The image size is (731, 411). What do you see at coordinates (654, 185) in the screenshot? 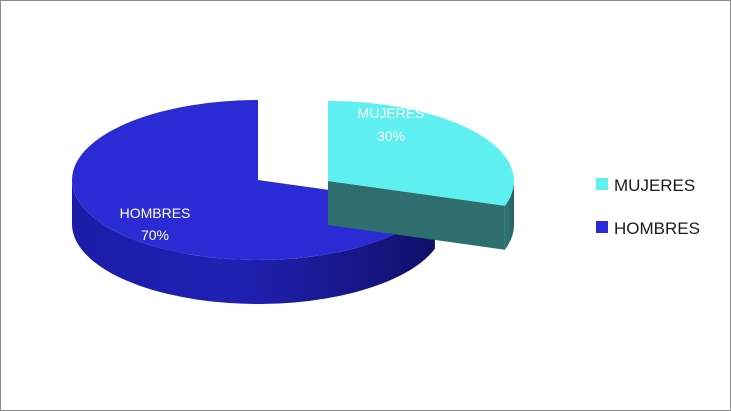
I see `legend-label-mujeres: MUJERES` at bounding box center [654, 185].